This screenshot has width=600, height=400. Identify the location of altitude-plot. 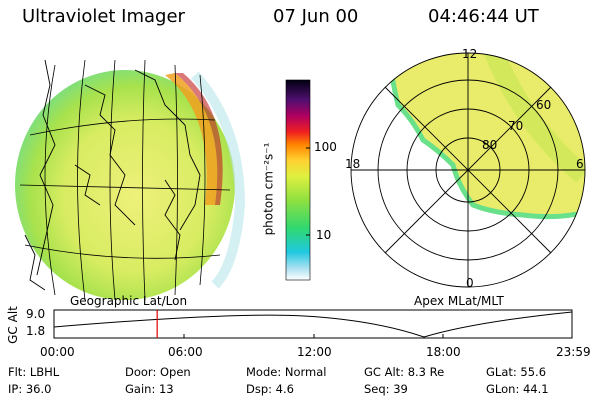
(313, 324).